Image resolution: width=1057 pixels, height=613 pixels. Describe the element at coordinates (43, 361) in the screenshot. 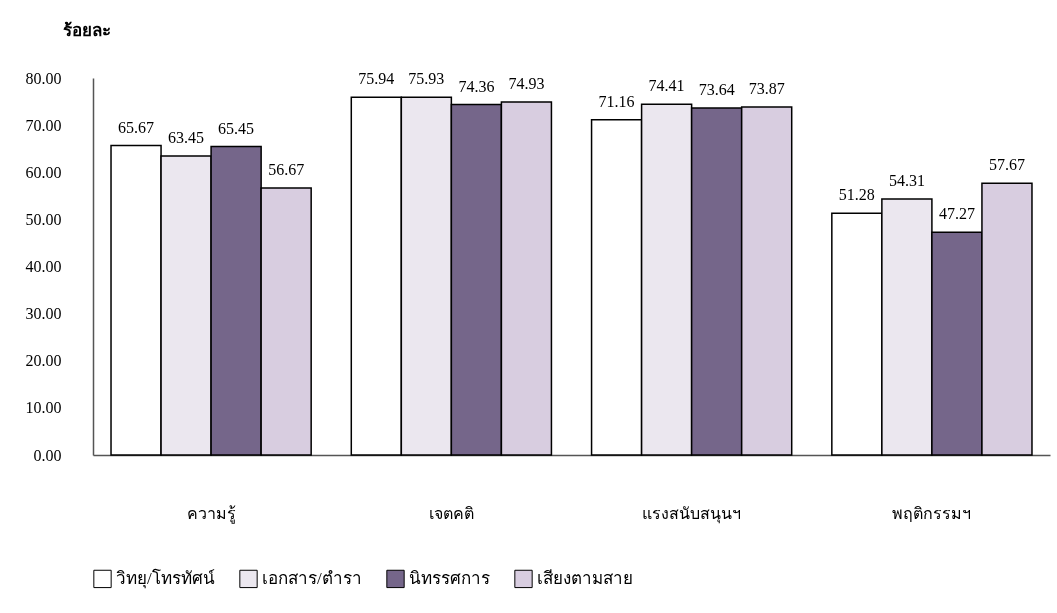

I see `y-tick-label: 20.00` at that location.